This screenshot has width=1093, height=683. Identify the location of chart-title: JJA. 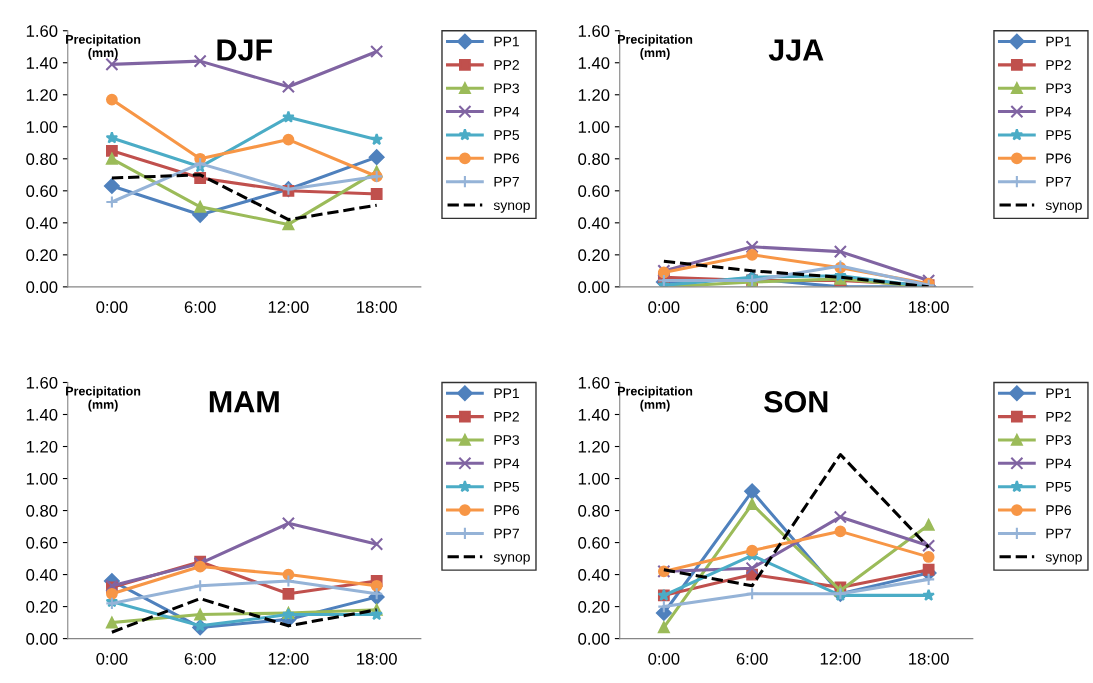
(796, 50).